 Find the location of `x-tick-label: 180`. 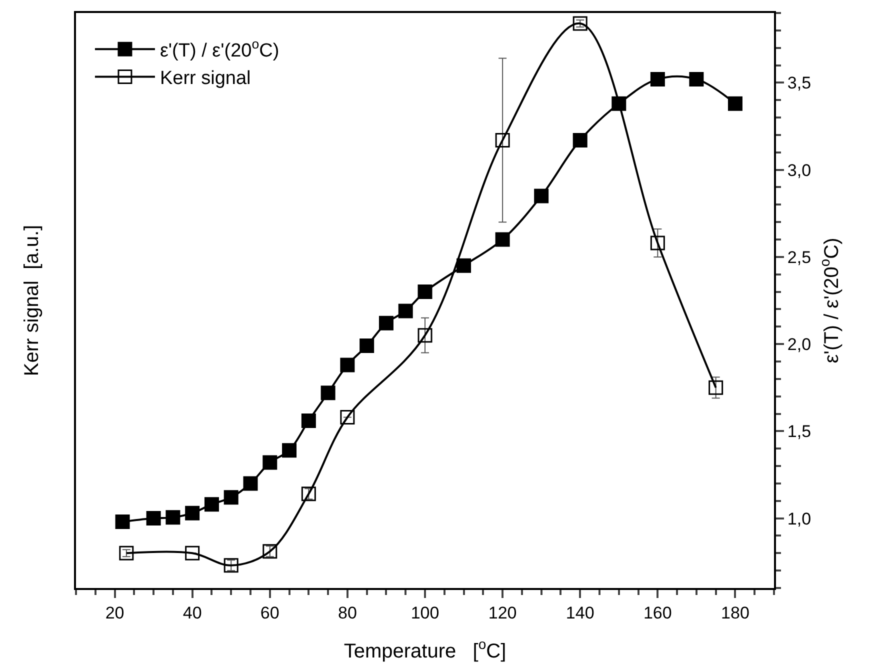

x-tick-label: 180 is located at coordinates (735, 612).